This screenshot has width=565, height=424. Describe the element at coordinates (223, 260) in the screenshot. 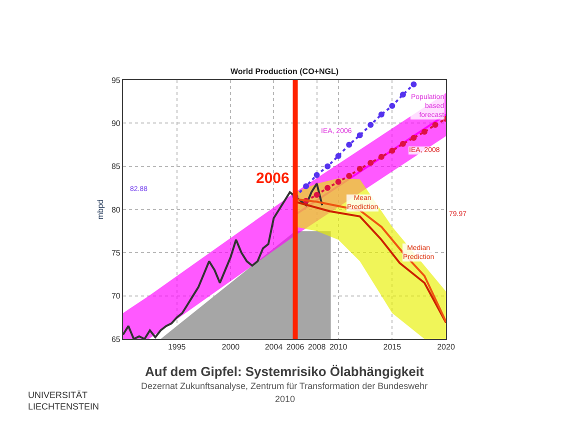

I see `line-series` at that location.